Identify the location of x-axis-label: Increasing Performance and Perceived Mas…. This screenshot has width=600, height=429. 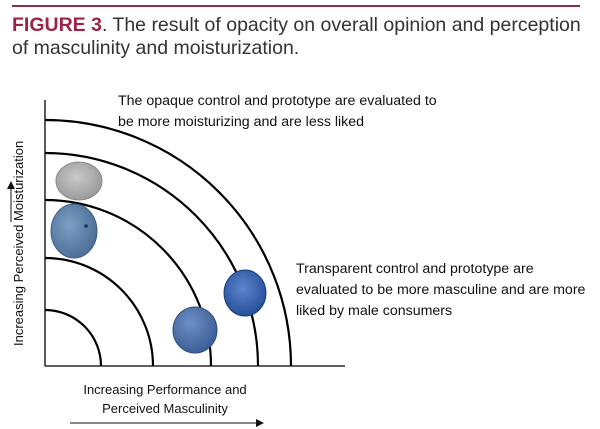
(165, 399).